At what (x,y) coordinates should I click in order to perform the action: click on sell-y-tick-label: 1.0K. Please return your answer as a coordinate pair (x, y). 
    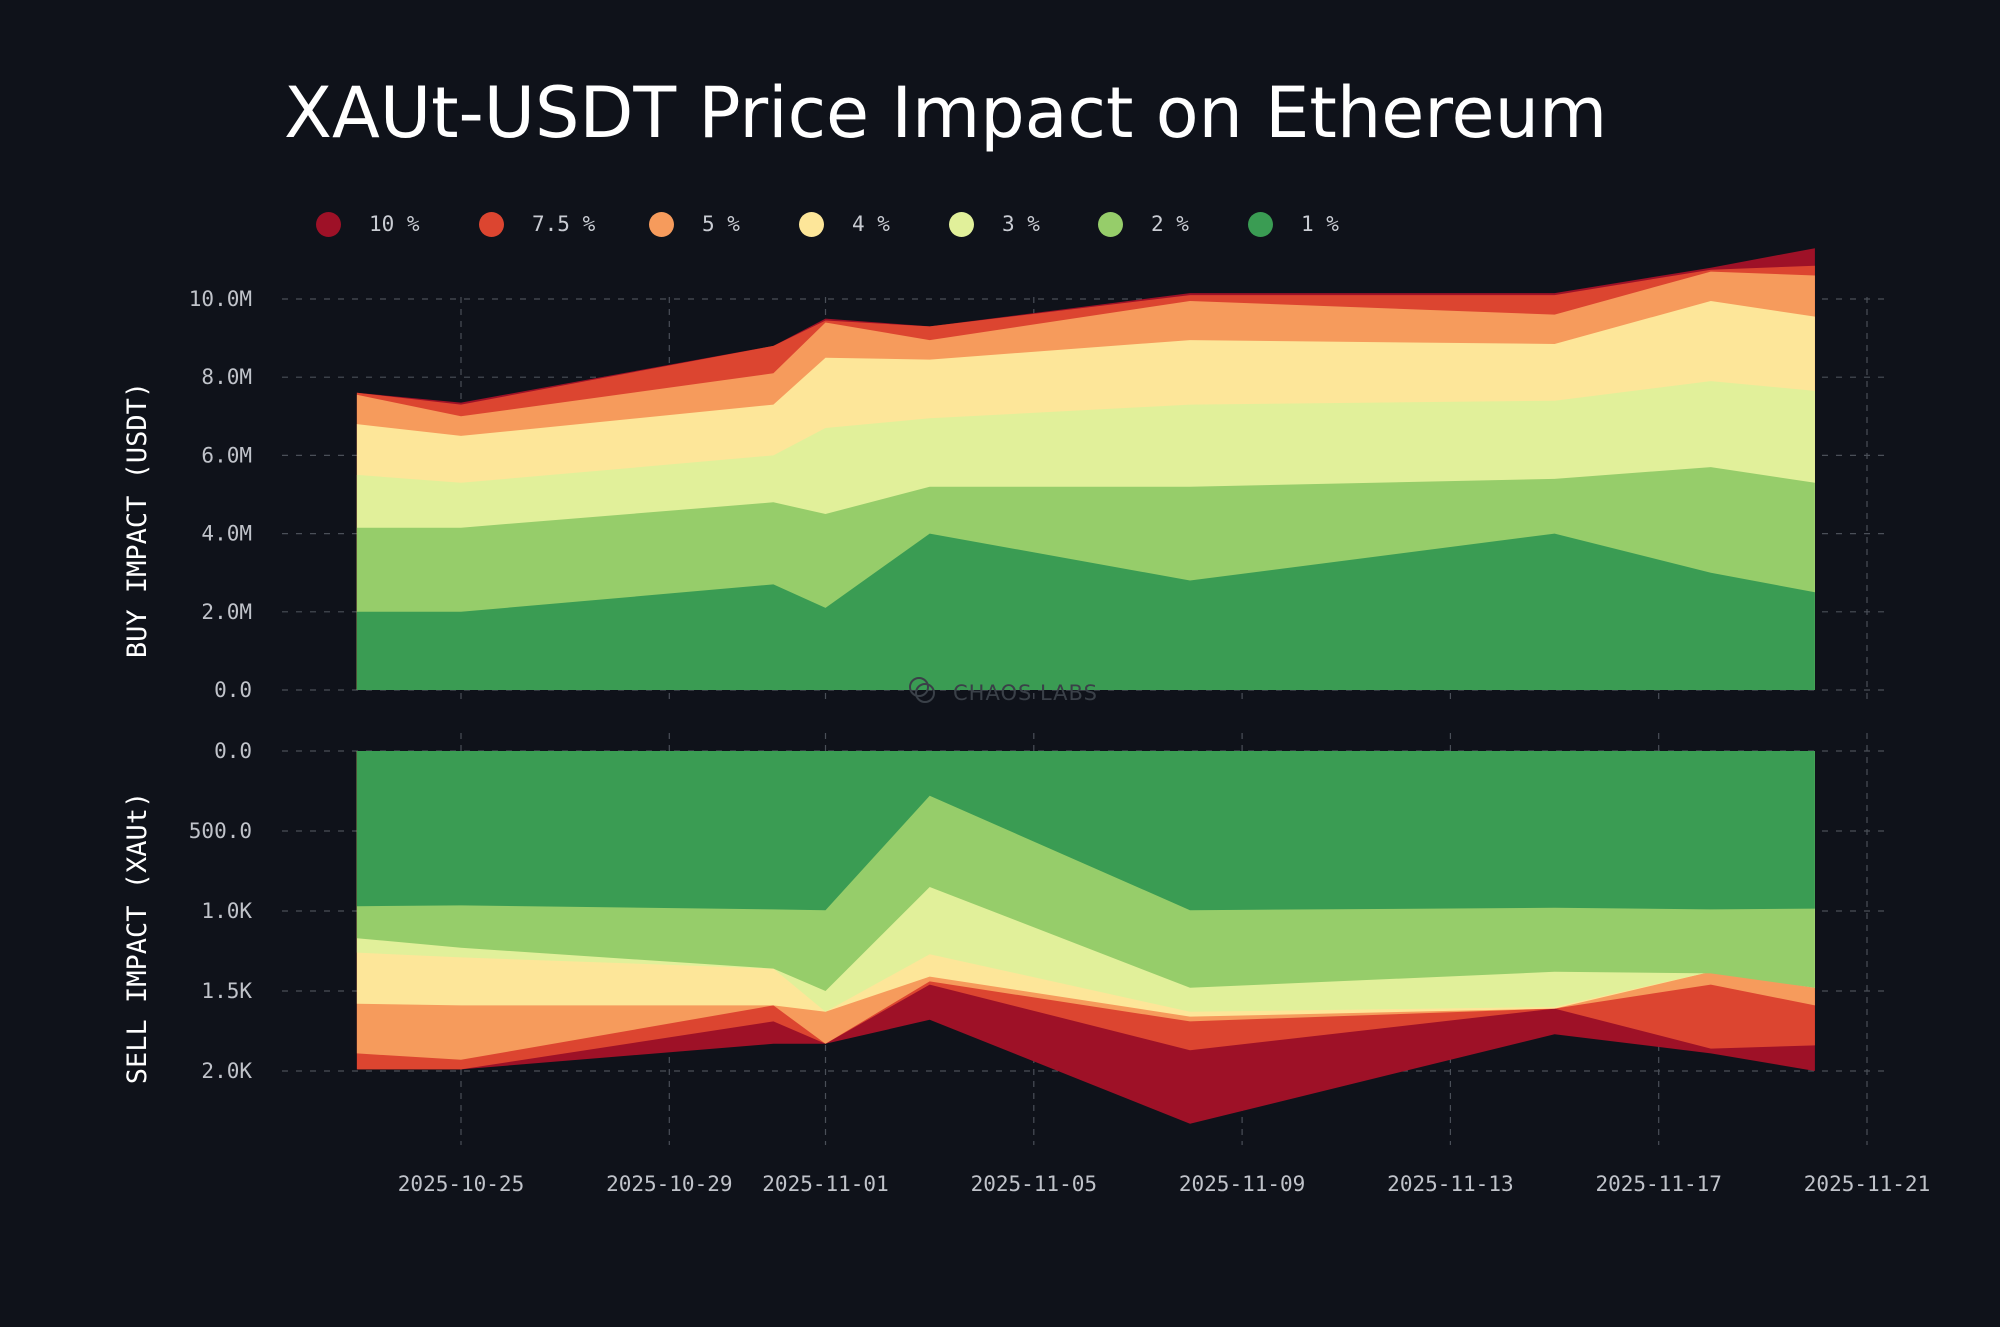
    Looking at the image, I should click on (226, 911).